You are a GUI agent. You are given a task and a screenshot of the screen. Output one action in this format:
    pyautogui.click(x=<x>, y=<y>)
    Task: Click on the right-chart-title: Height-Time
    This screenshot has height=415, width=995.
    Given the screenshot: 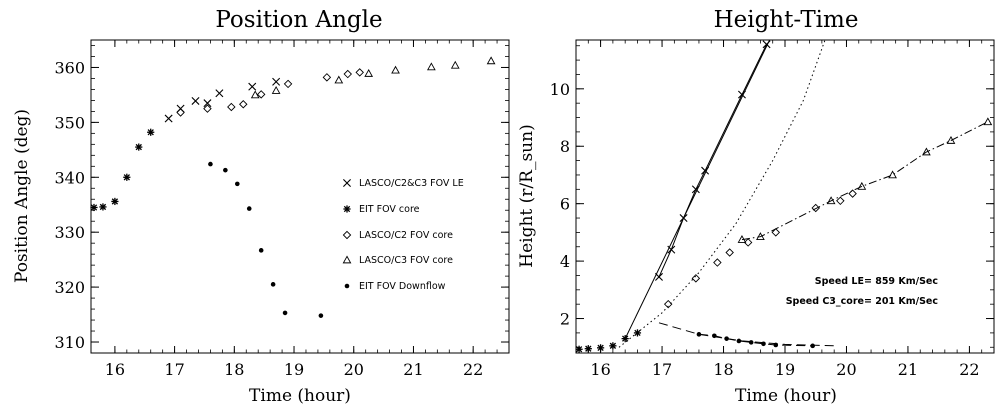 What is the action you would take?
    pyautogui.click(x=786, y=20)
    